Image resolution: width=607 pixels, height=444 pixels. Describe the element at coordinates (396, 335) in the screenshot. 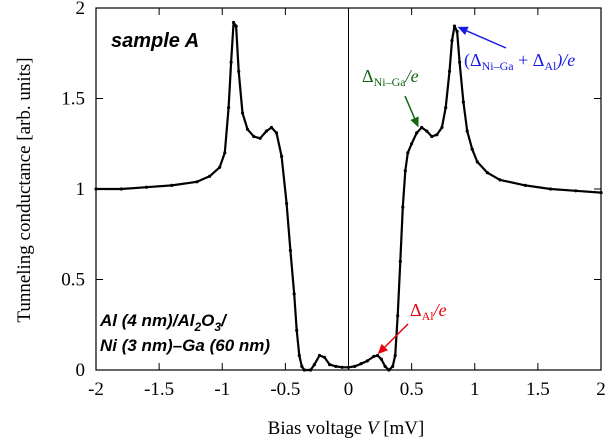

I see `annotation-al-gap-arrow` at that location.